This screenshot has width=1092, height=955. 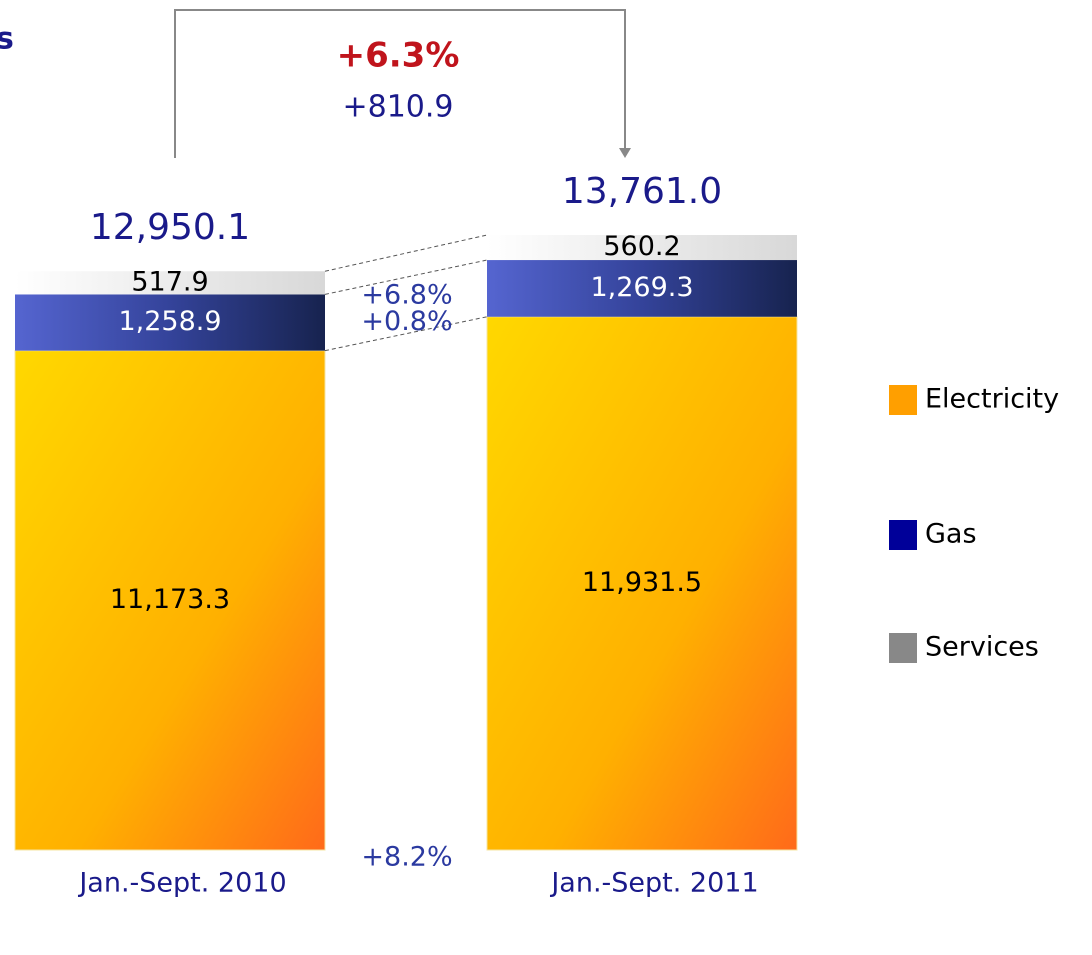 I want to click on bracket, so click(x=400, y=83).